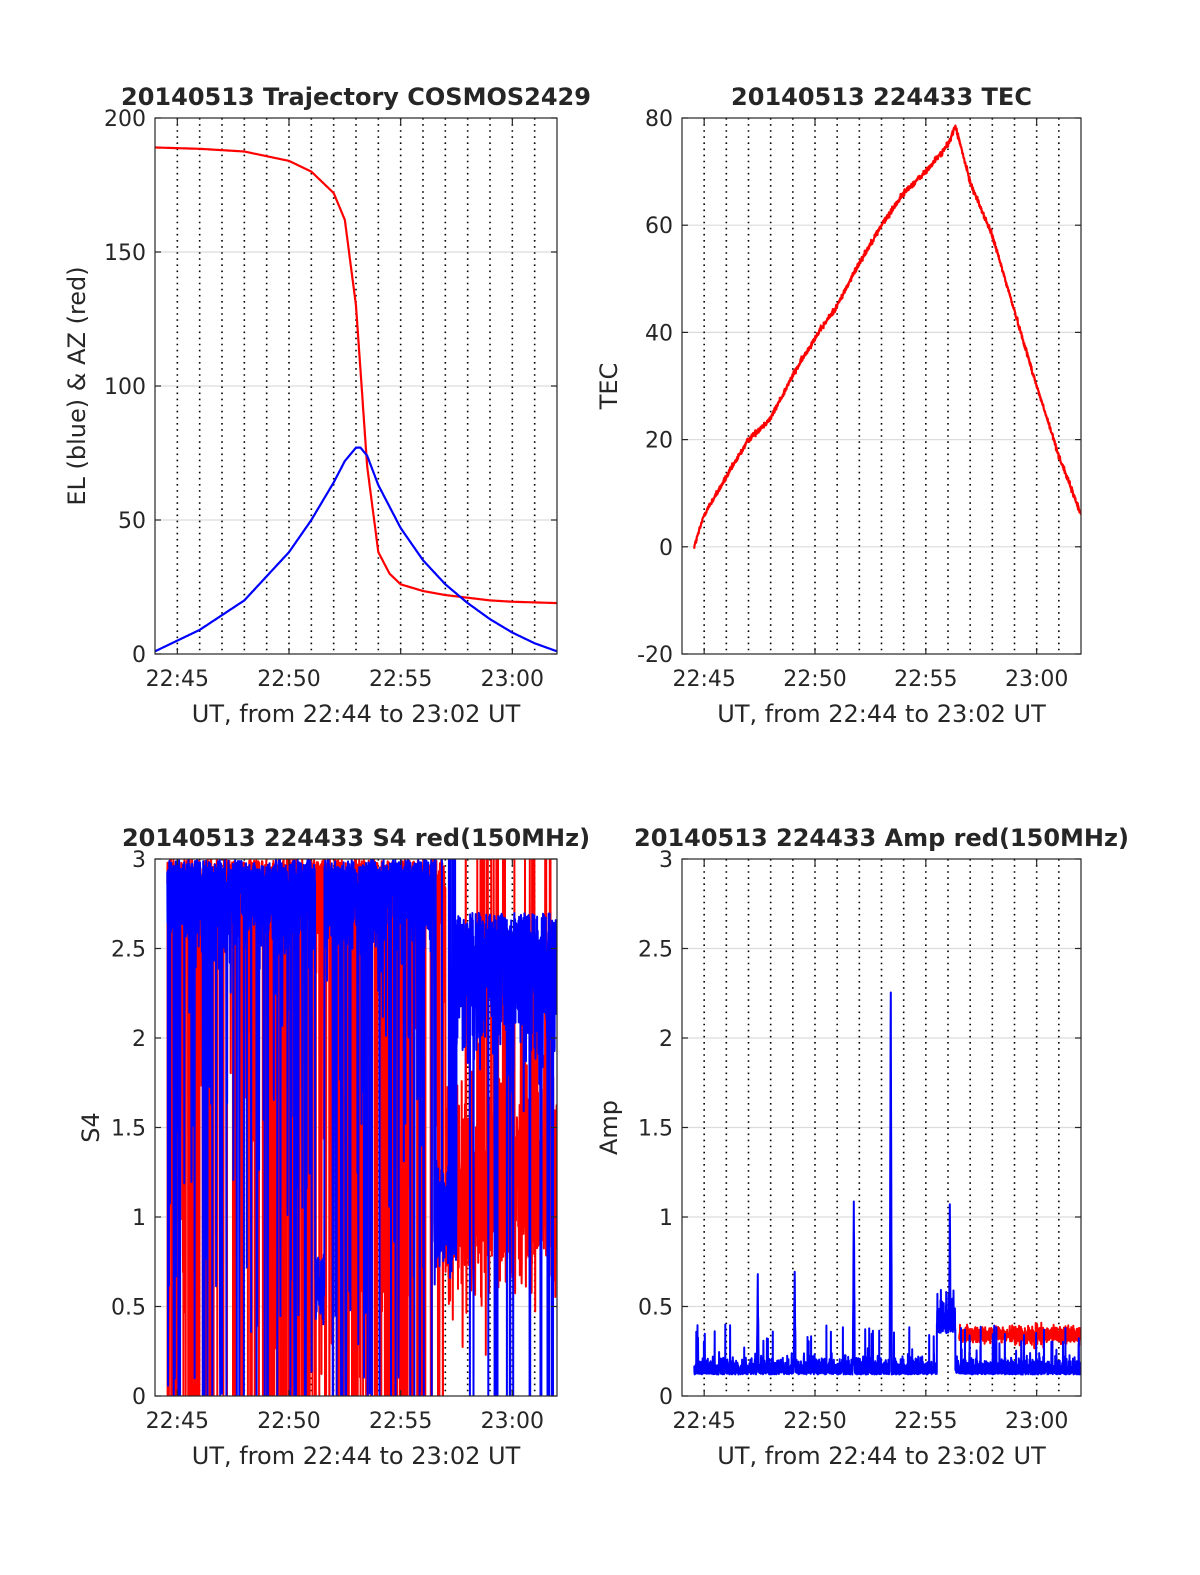  I want to click on ytick-label: 20, so click(659, 441).